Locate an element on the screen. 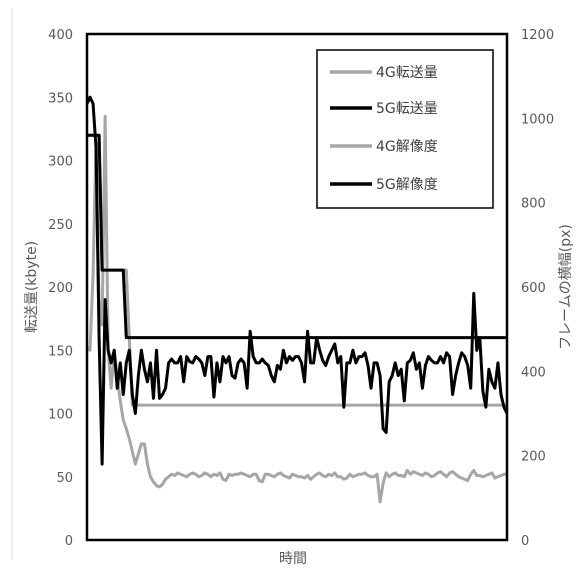 This screenshot has height=569, width=585. right-tick-label: 600 is located at coordinates (533, 288).